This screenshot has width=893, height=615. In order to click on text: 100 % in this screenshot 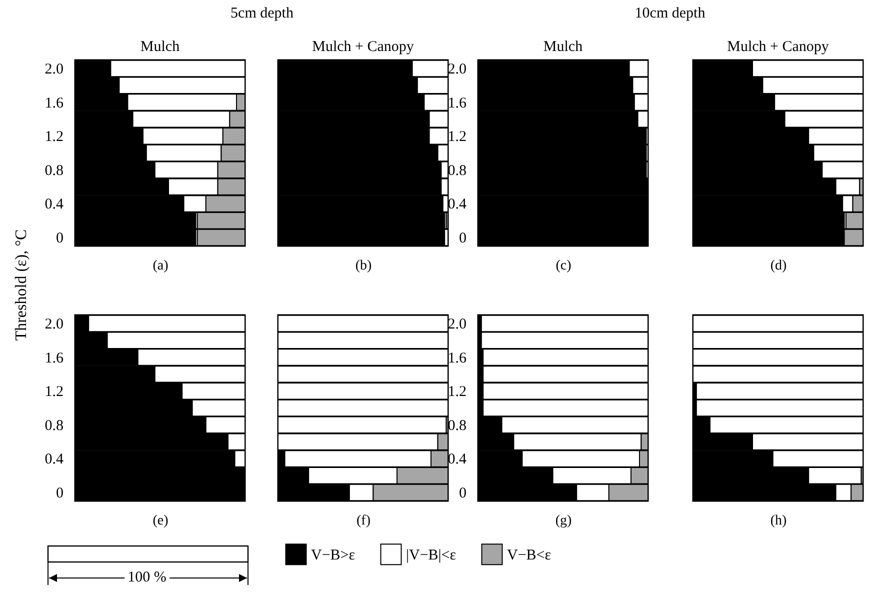, I will do `click(147, 578)`.